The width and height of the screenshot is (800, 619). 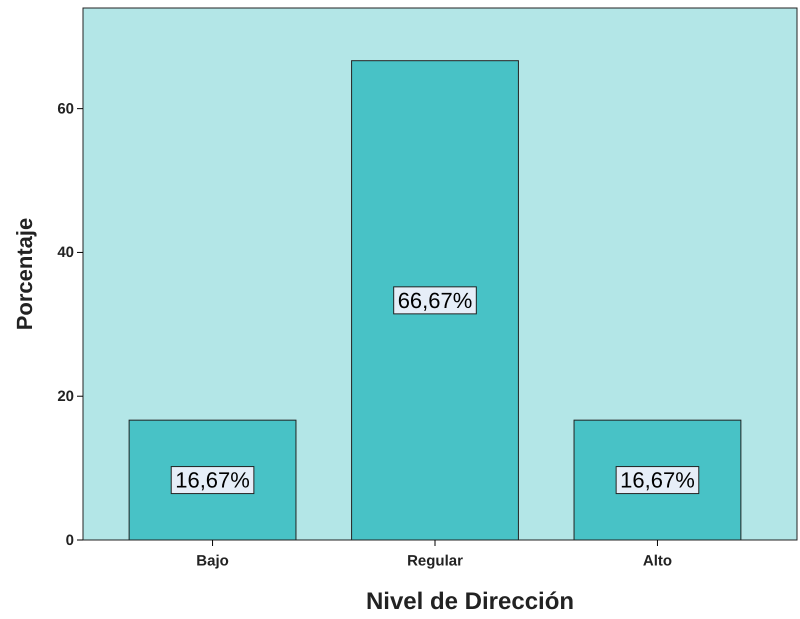 What do you see at coordinates (70, 540) in the screenshot?
I see `y-tick-label: 0` at bounding box center [70, 540].